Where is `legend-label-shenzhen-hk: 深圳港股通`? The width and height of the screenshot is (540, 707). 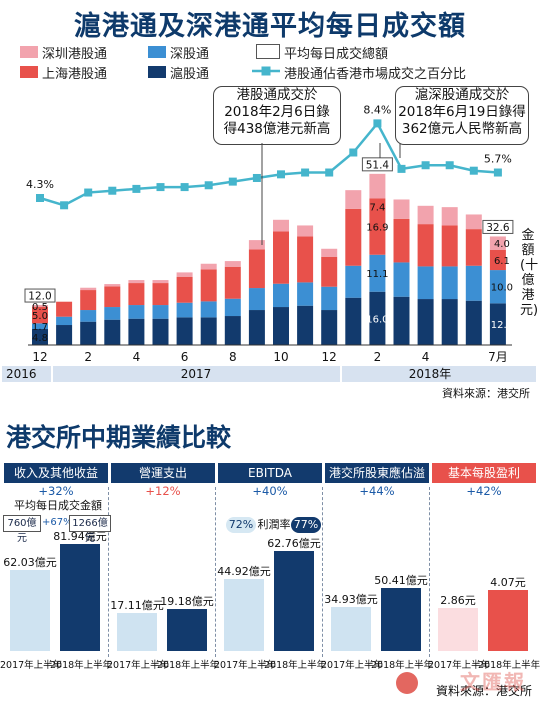 legend-label-shenzhen-hk: 深圳港股通 is located at coordinates (75, 54).